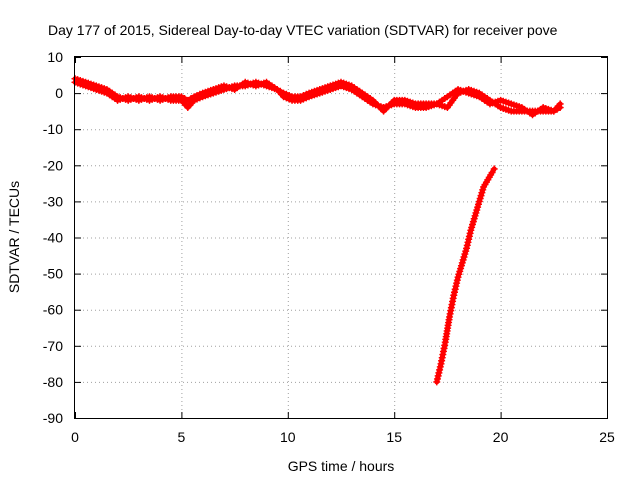 This screenshot has width=640, height=480. Describe the element at coordinates (288, 437) in the screenshot. I see `x-tick-label: 10` at that location.